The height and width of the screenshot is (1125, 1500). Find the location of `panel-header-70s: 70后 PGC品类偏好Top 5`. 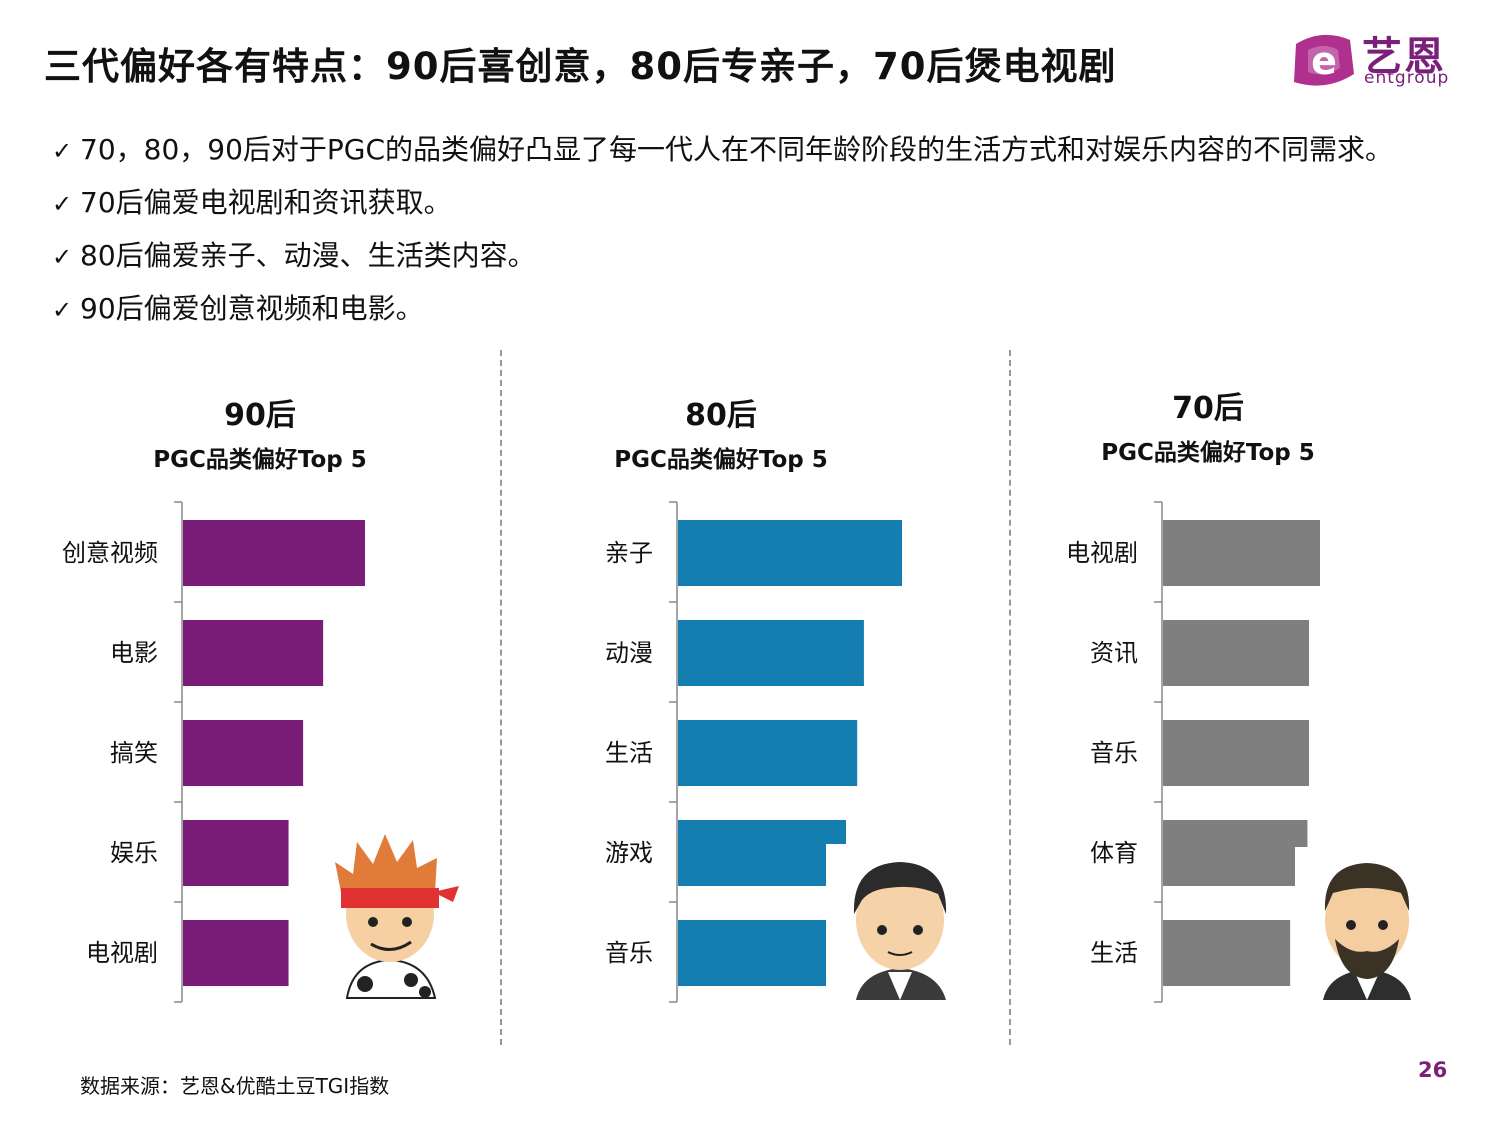

panel-header-70s: 70后 PGC品类偏好Top 5 is located at coordinates (1208, 428).